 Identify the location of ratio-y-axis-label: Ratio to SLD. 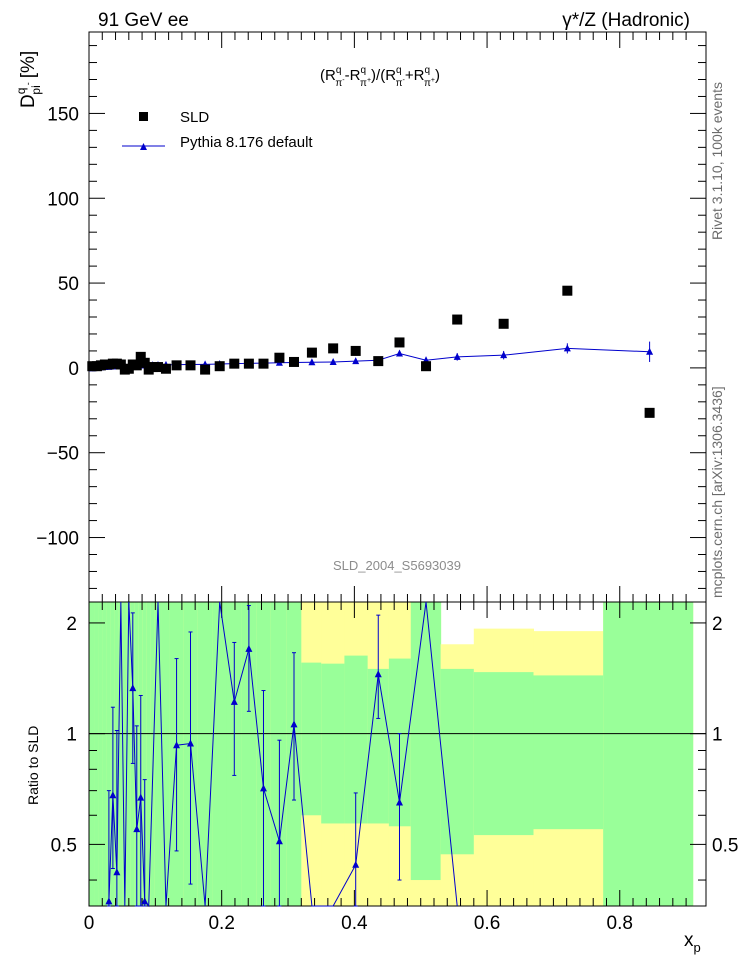
(33, 765).